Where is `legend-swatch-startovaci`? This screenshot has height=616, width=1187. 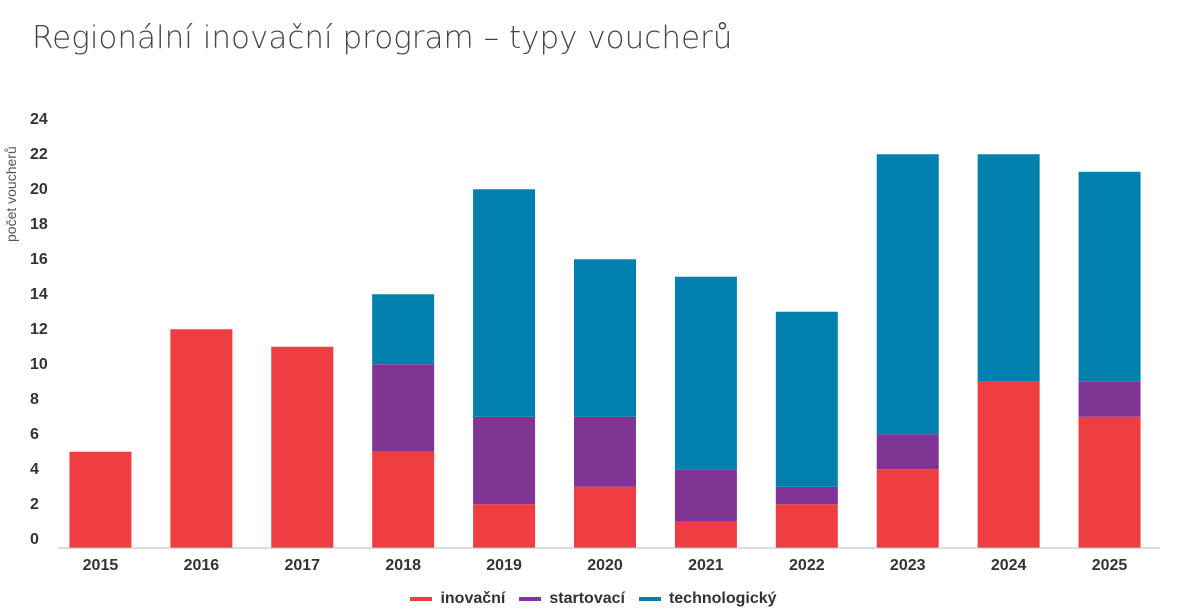 legend-swatch-startovaci is located at coordinates (530, 599).